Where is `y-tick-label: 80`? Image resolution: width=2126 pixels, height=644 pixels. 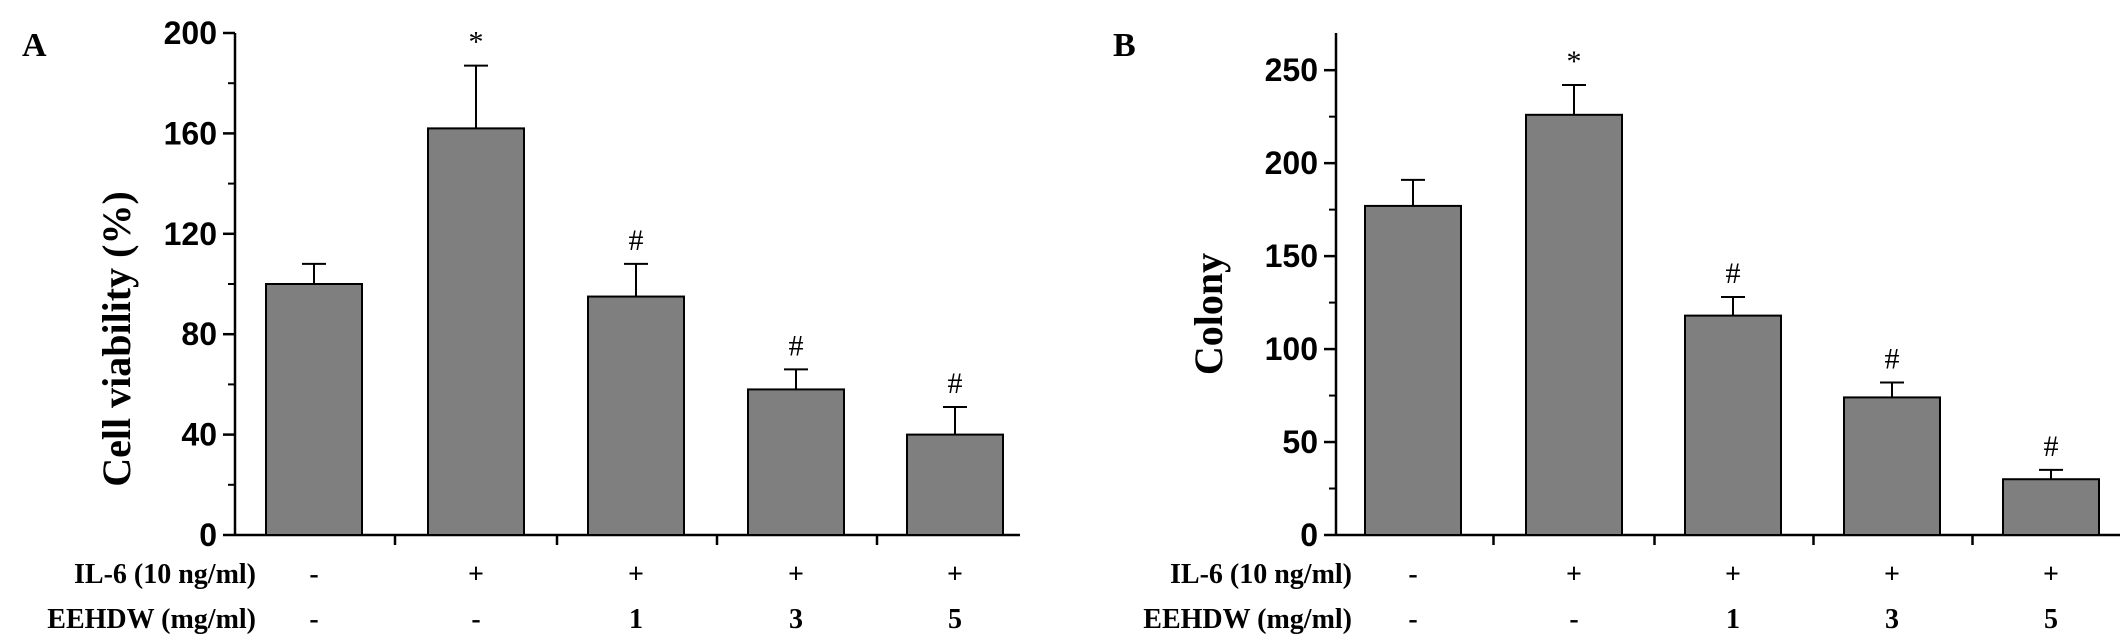 y-tick-label: 80 is located at coordinates (199, 334).